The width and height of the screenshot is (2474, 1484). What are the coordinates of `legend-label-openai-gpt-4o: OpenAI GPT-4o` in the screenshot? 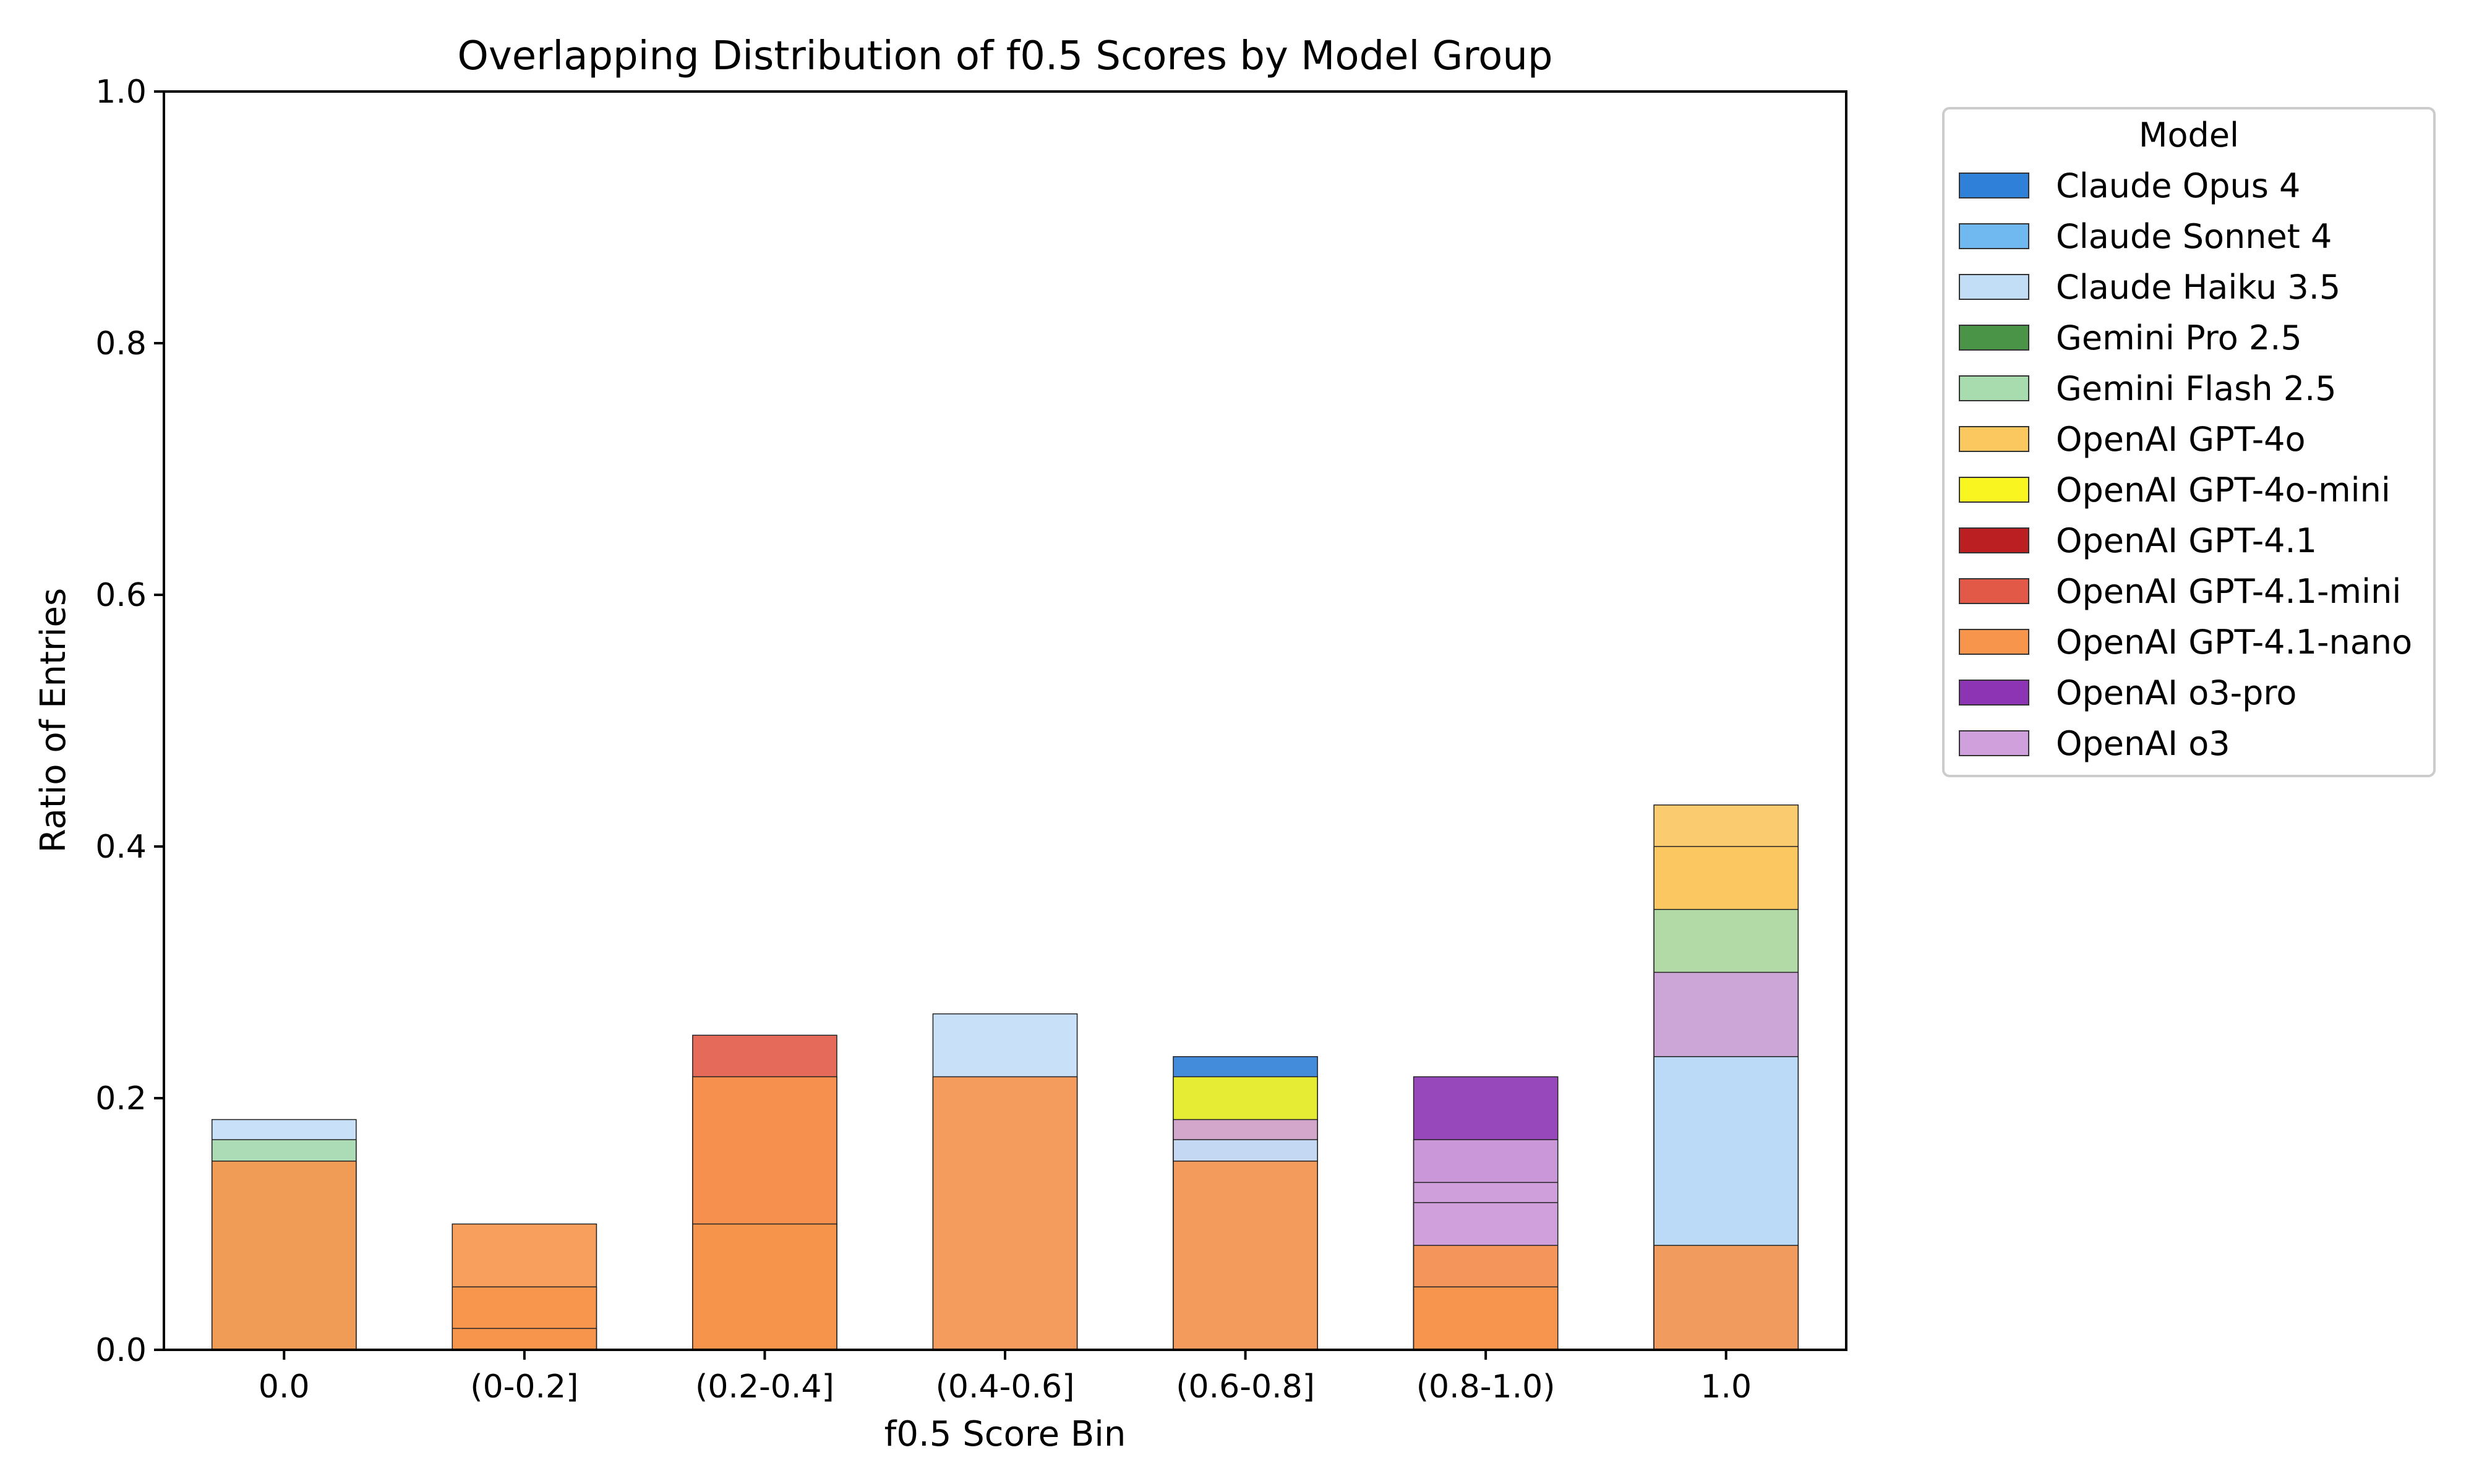 It's located at (2181, 439).